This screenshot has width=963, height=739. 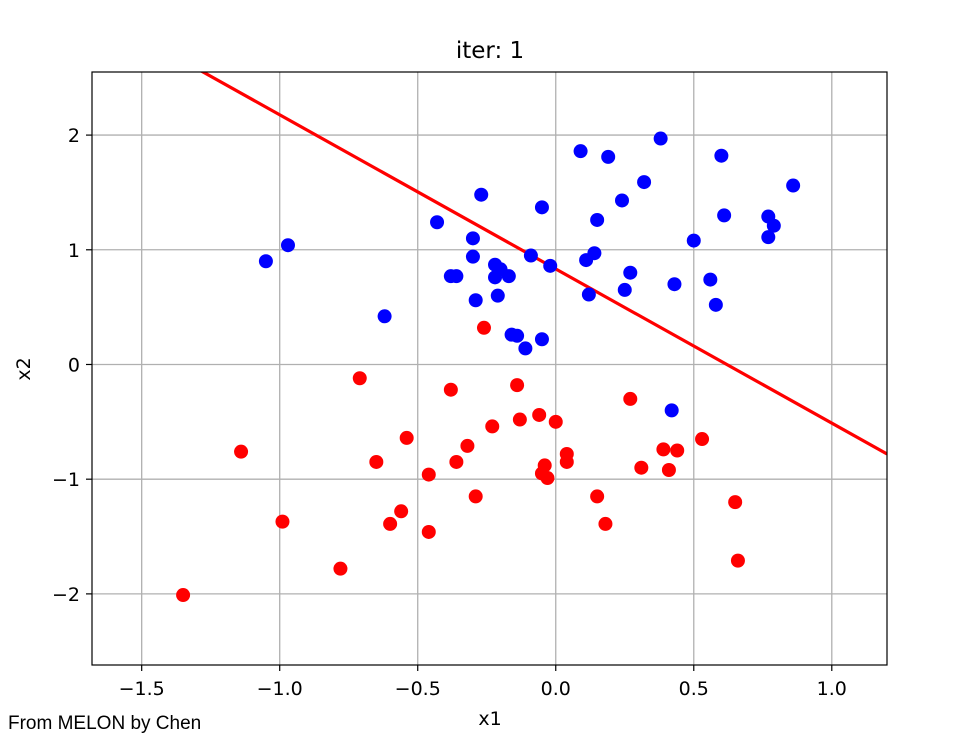 I want to click on x-tick-label: 0.5, so click(x=694, y=689).